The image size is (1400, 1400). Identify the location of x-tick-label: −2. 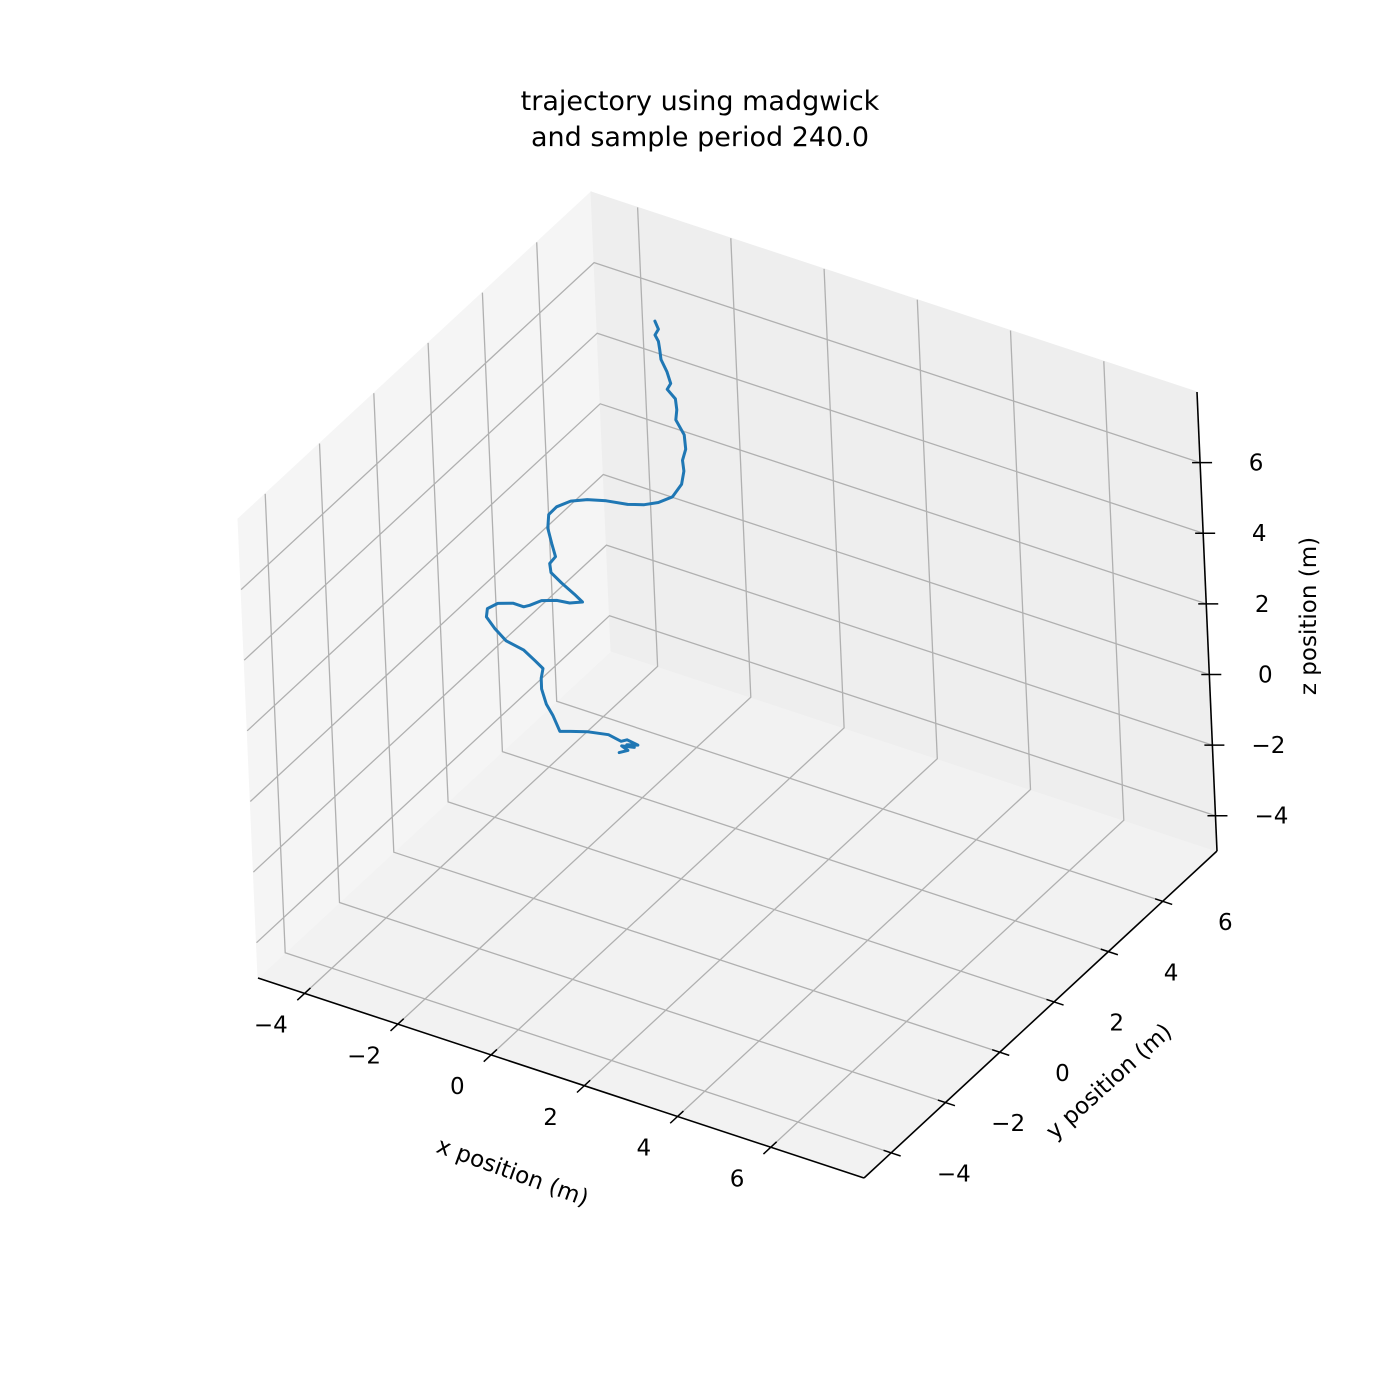
(364, 1056).